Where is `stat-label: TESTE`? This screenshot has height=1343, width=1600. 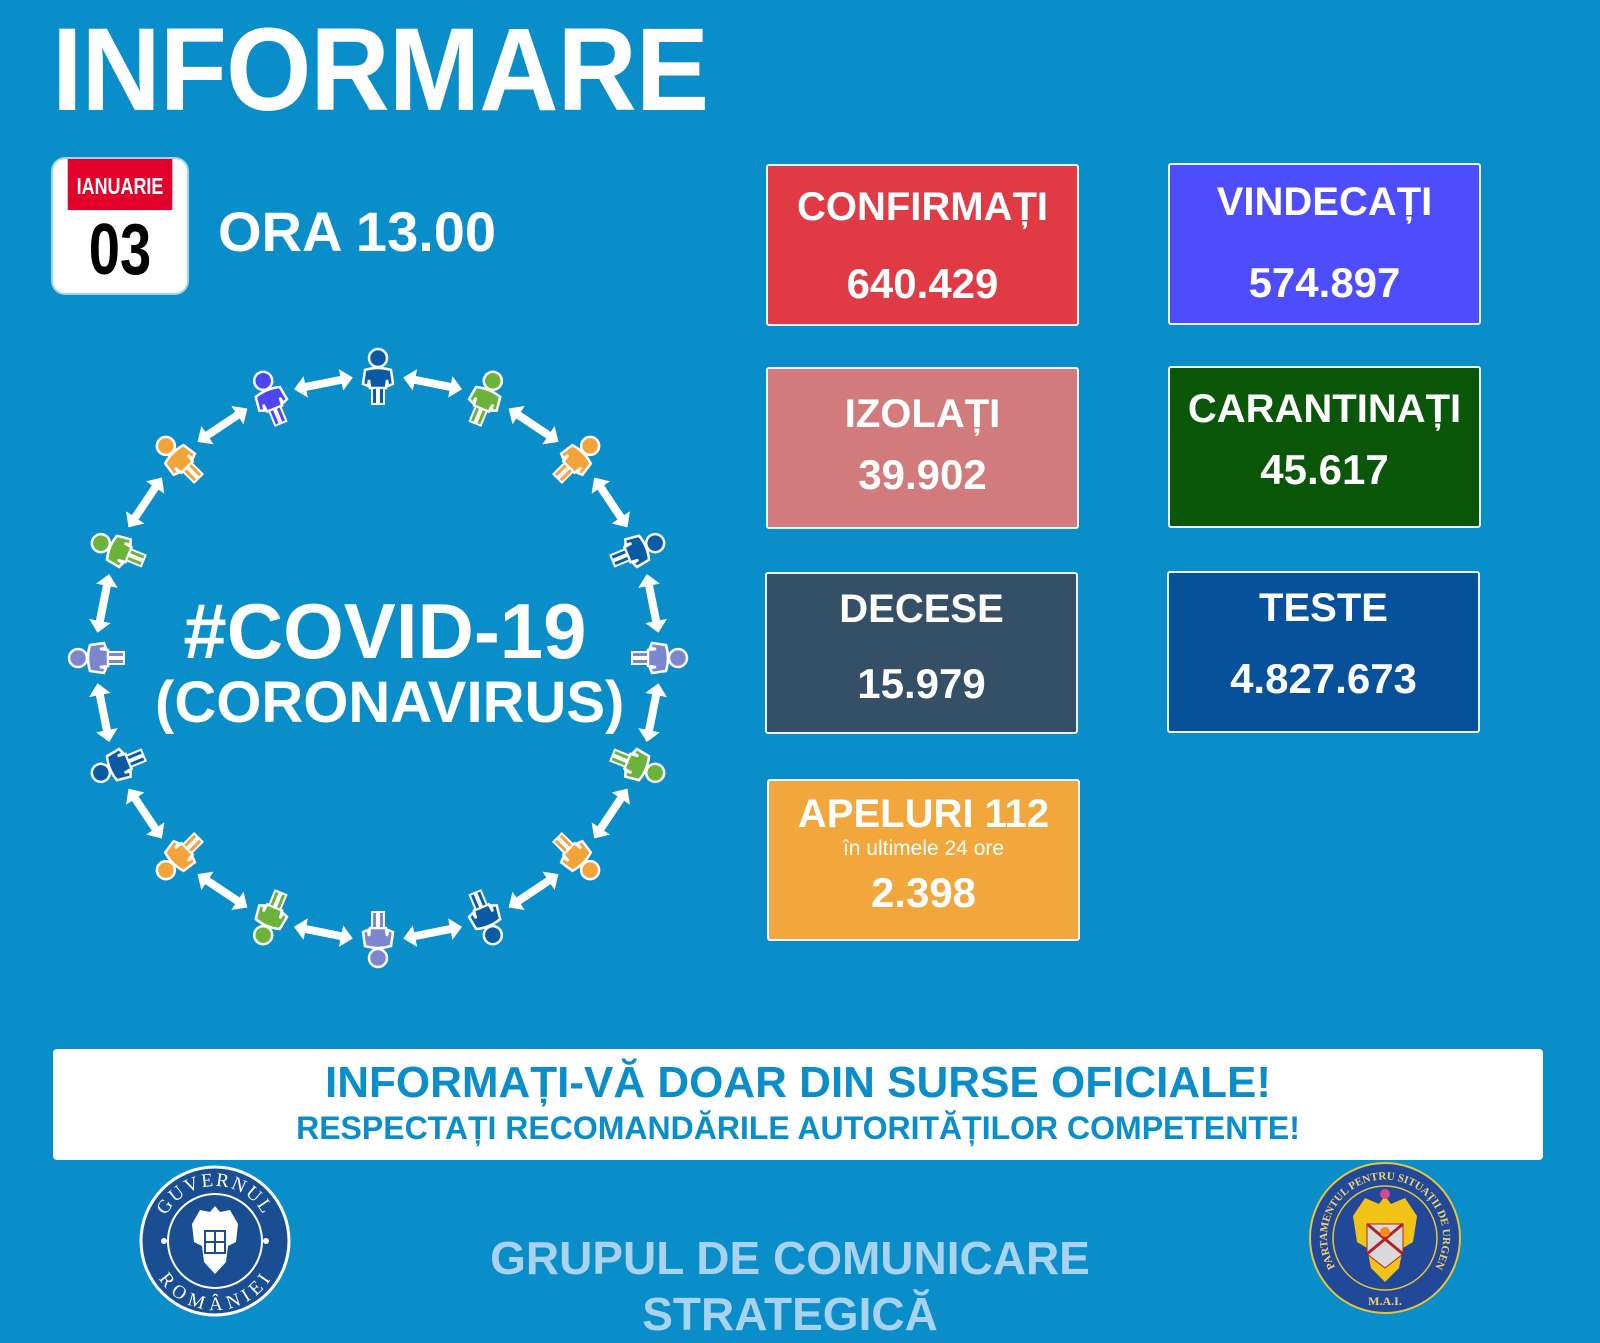
stat-label: TESTE is located at coordinates (1323, 608).